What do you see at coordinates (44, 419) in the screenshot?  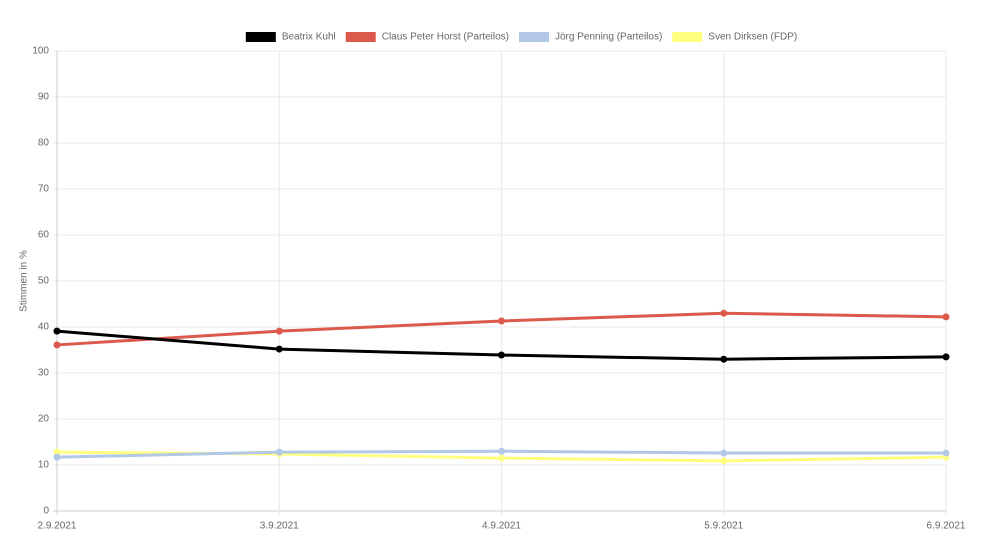 I see `y-tick-label: 20` at bounding box center [44, 419].